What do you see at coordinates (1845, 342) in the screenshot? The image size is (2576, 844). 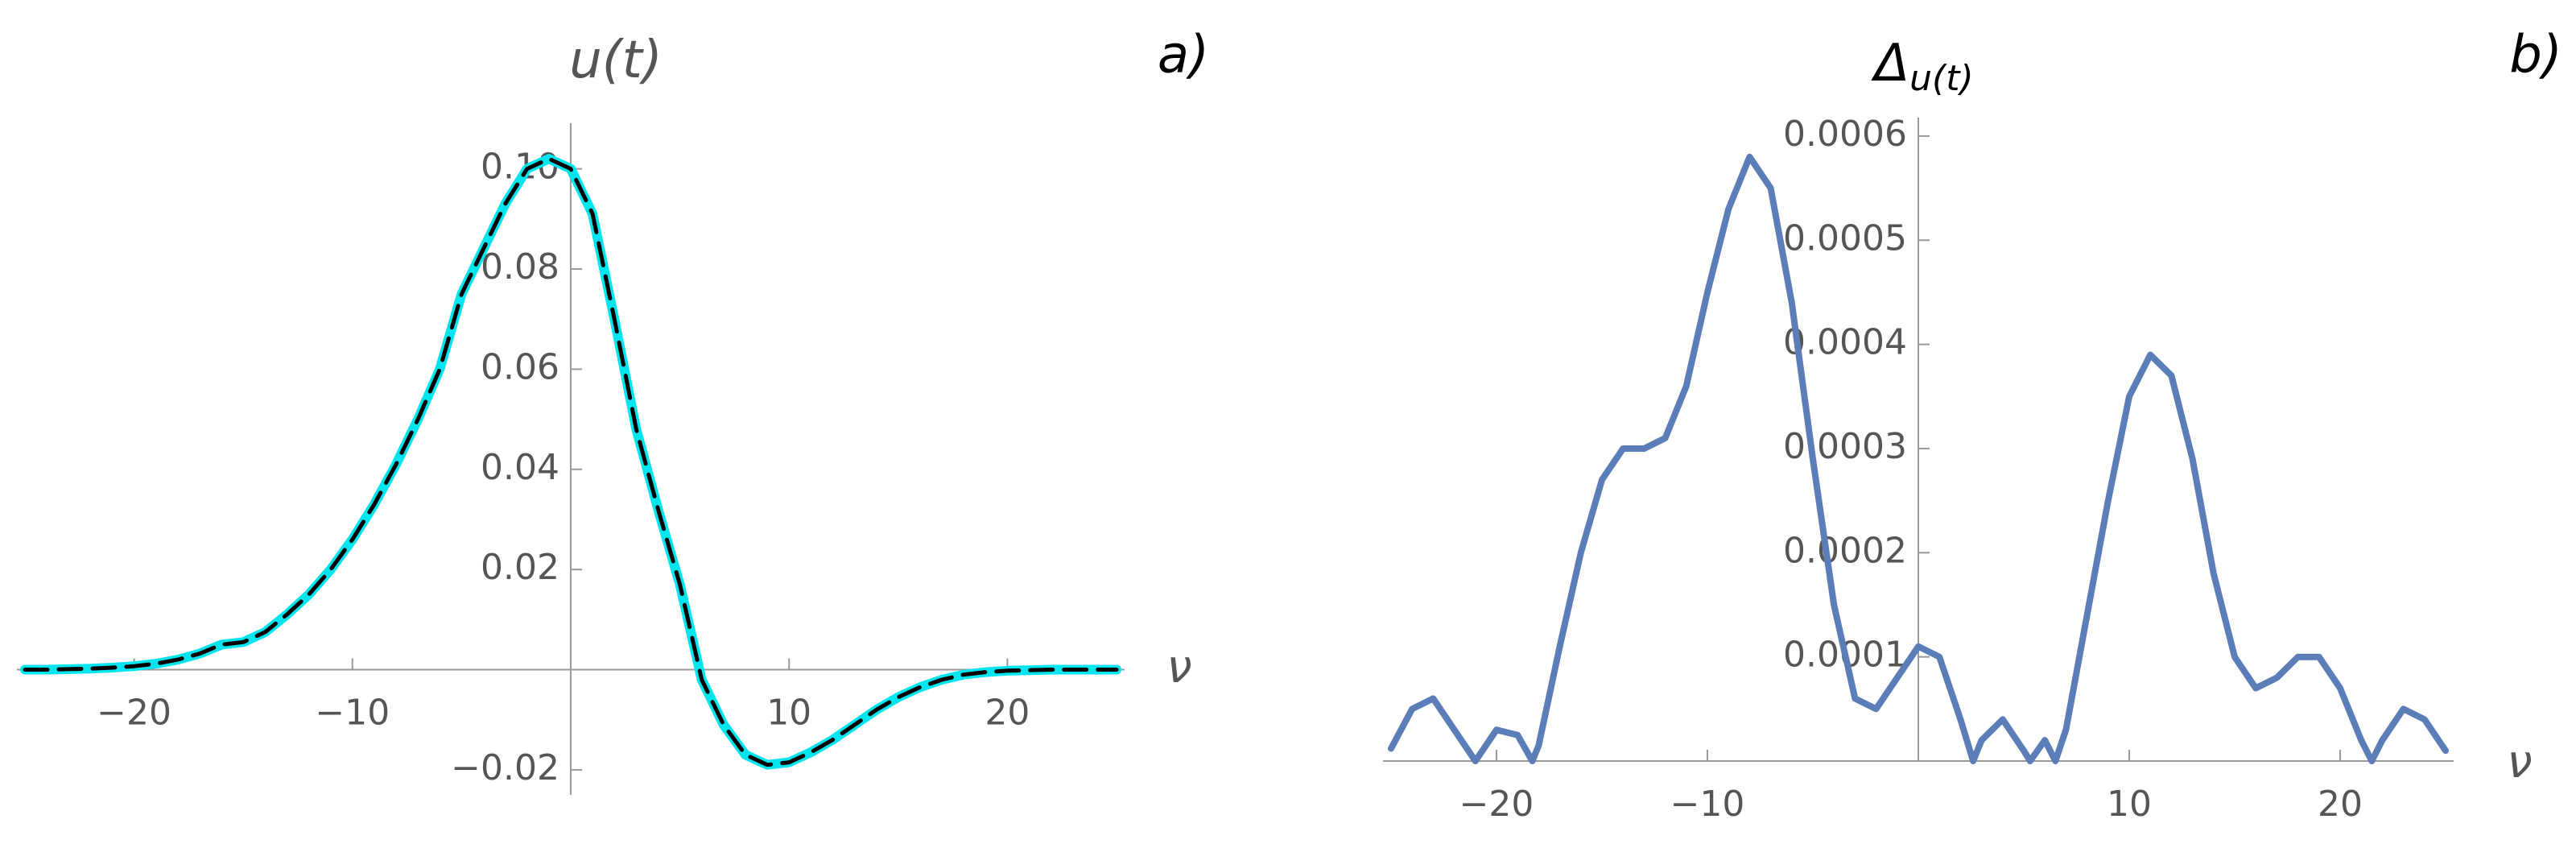 I see `y-tick-label: 0.0004` at bounding box center [1845, 342].